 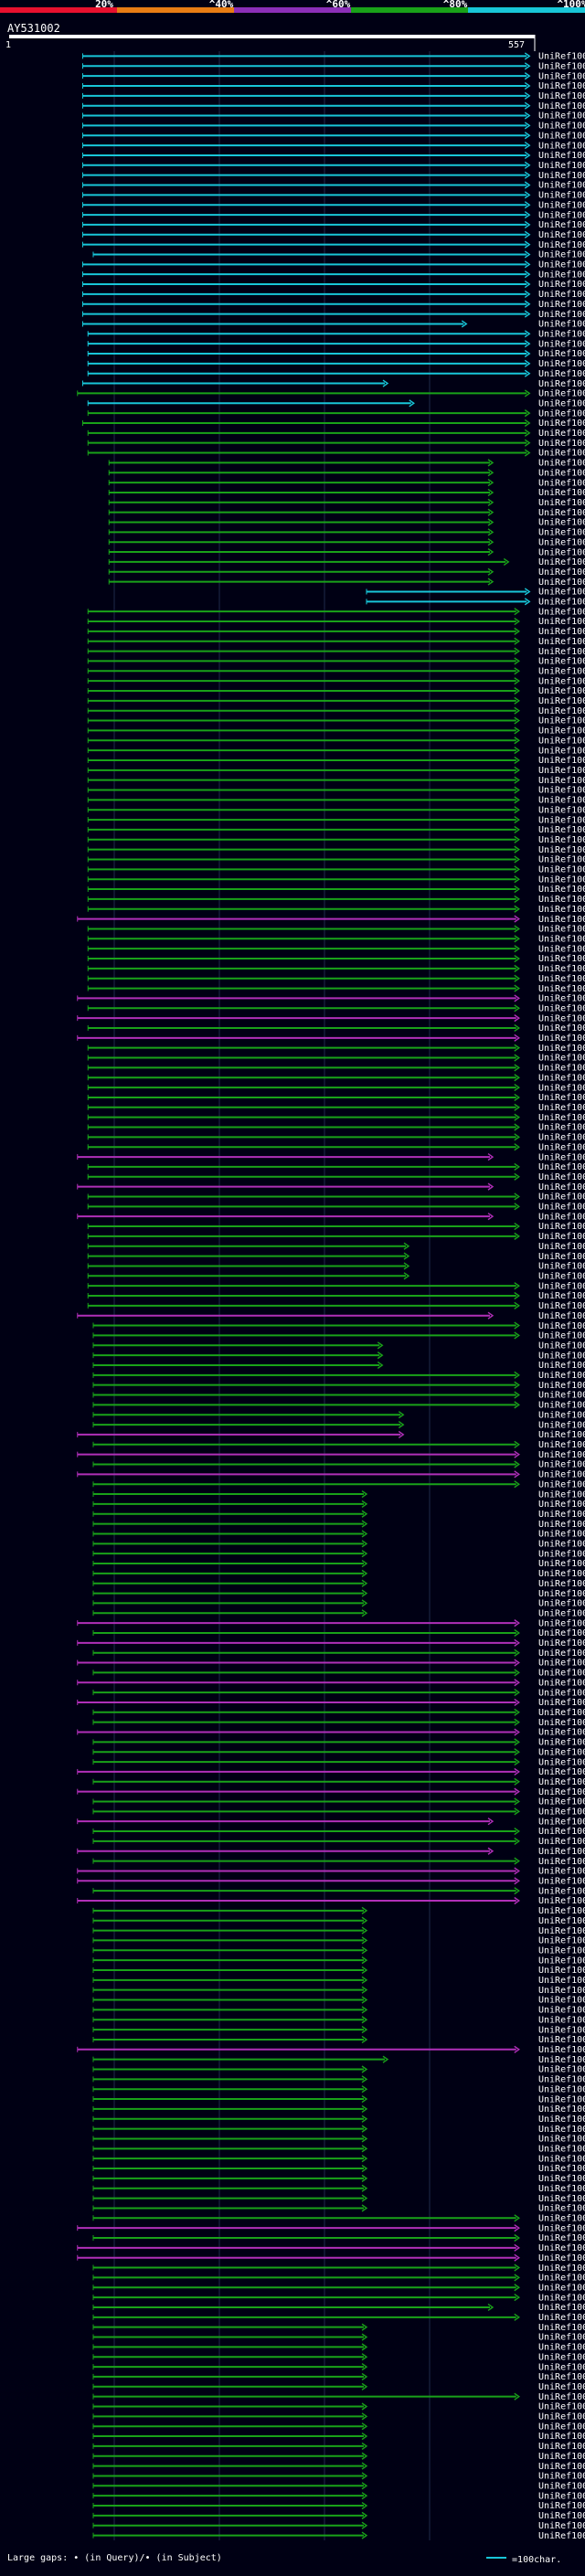 What do you see at coordinates (339, 1336) in the screenshot?
I see `hit-row: UniRef100_Q6FT79` at bounding box center [339, 1336].